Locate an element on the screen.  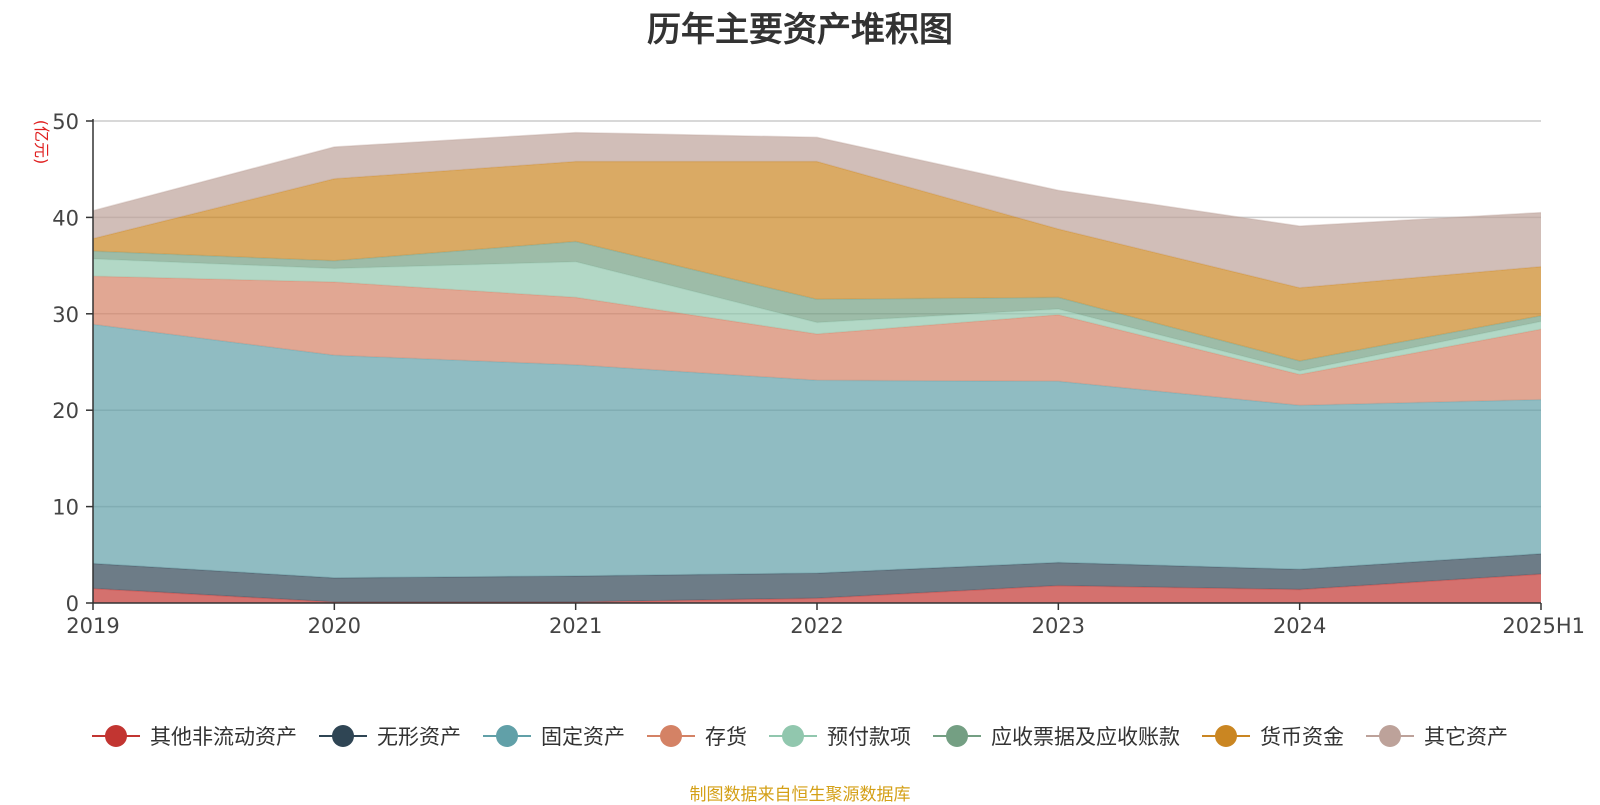
legend-item-2: 固定资产 is located at coordinates (554, 736).